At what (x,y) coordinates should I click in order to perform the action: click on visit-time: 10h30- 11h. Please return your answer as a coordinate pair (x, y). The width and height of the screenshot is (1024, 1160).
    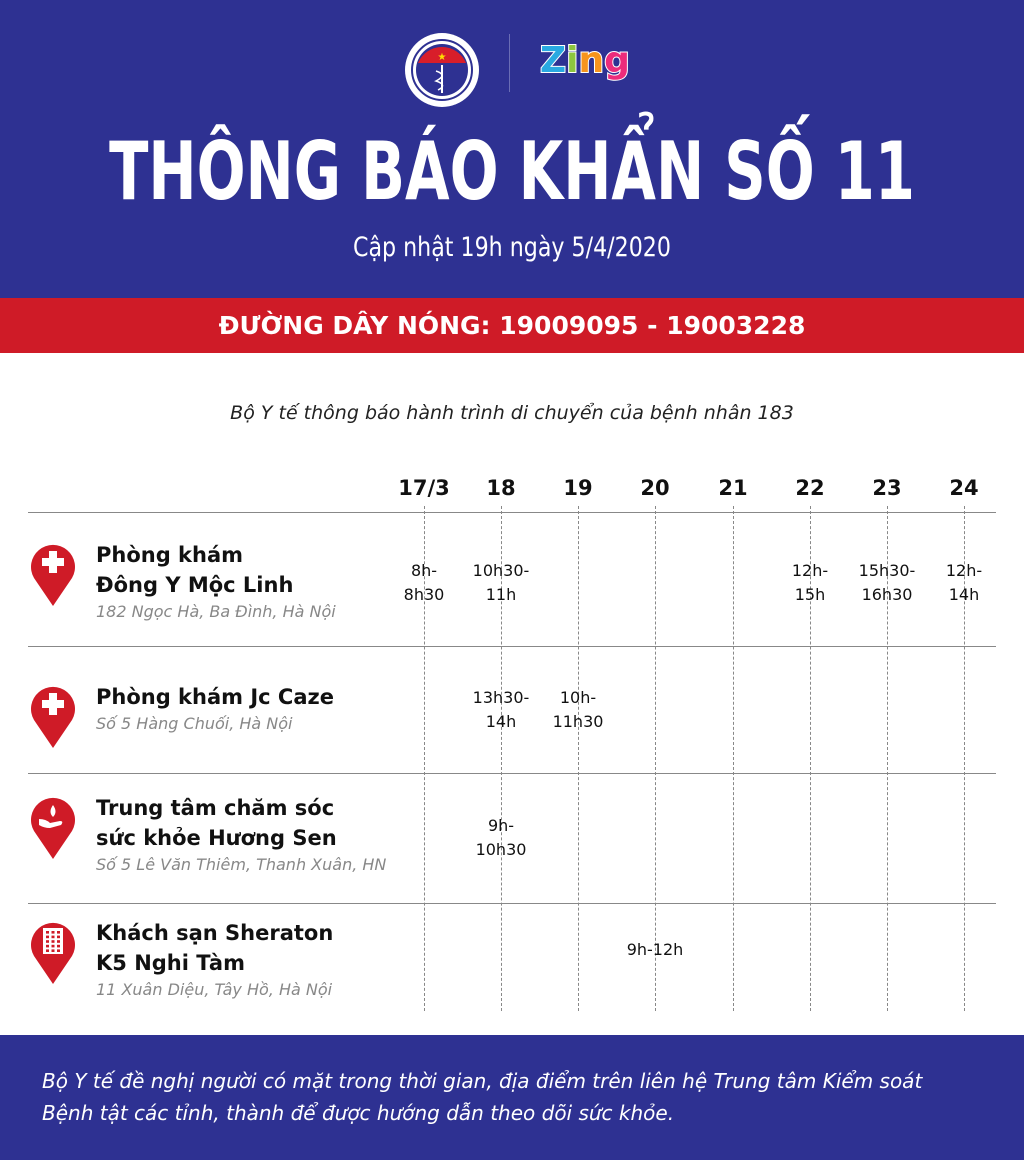
    Looking at the image, I should click on (501, 582).